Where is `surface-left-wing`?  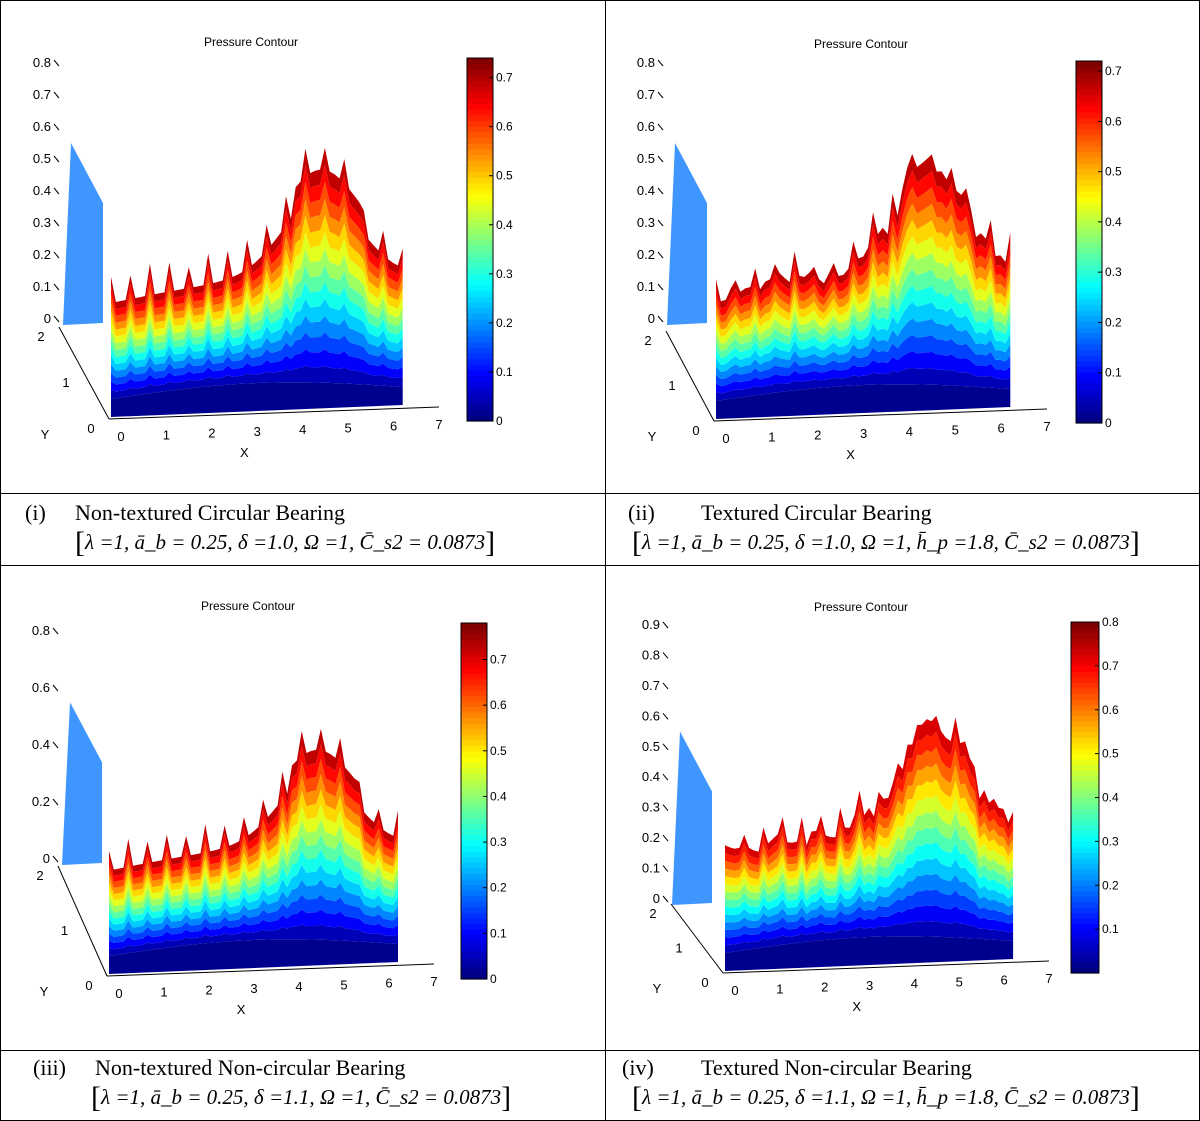
surface-left-wing is located at coordinates (687, 234).